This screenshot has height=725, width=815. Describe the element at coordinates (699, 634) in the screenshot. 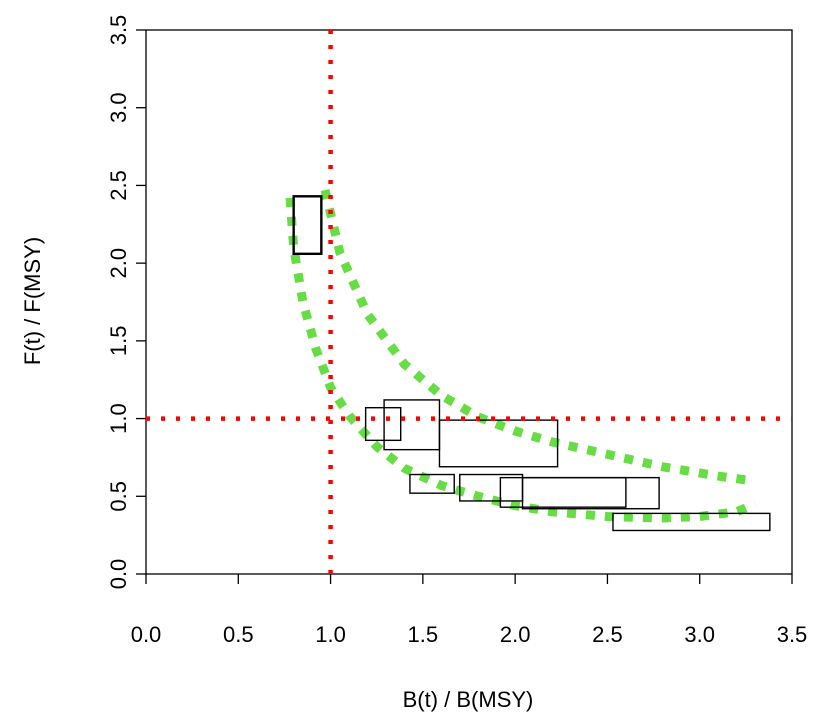

I see `x-tick-label-6: 3.0` at that location.